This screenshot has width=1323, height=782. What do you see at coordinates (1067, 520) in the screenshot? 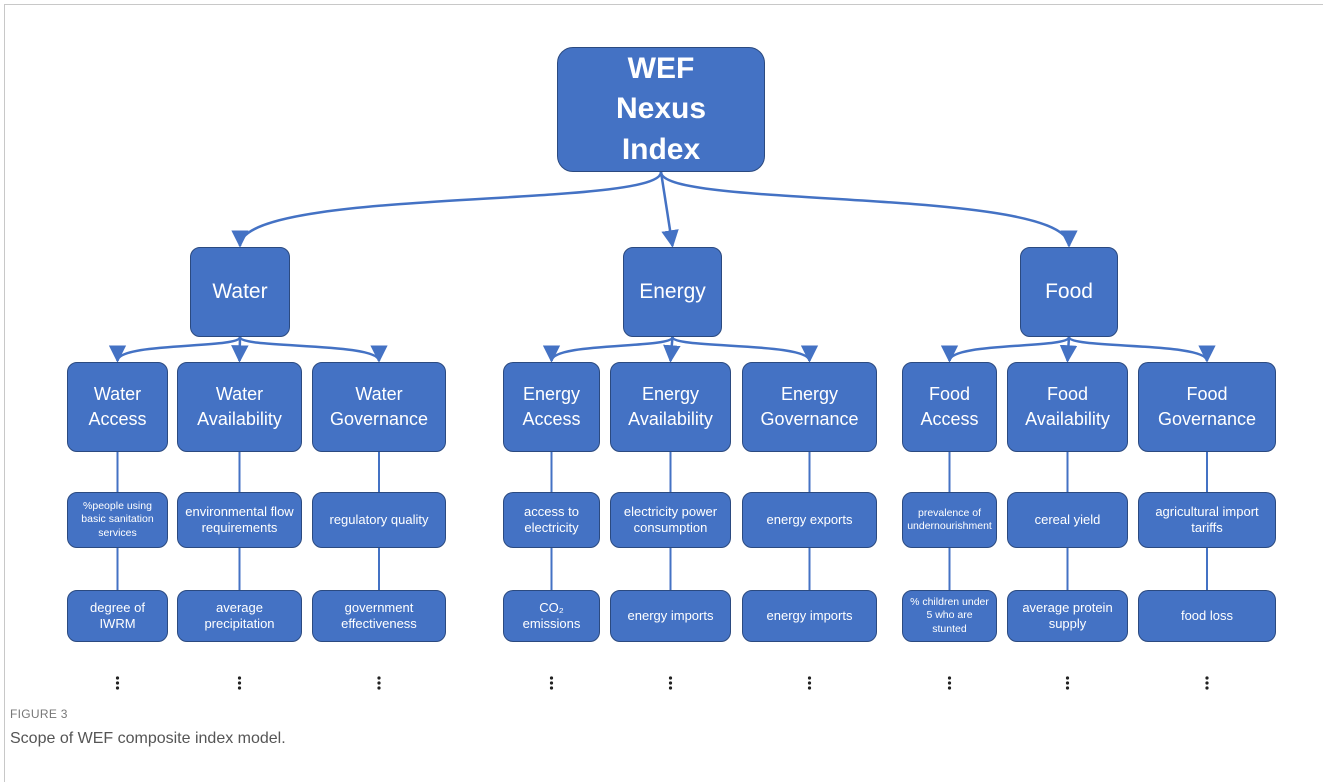
I see `indicator-node: cereal yield` at bounding box center [1067, 520].